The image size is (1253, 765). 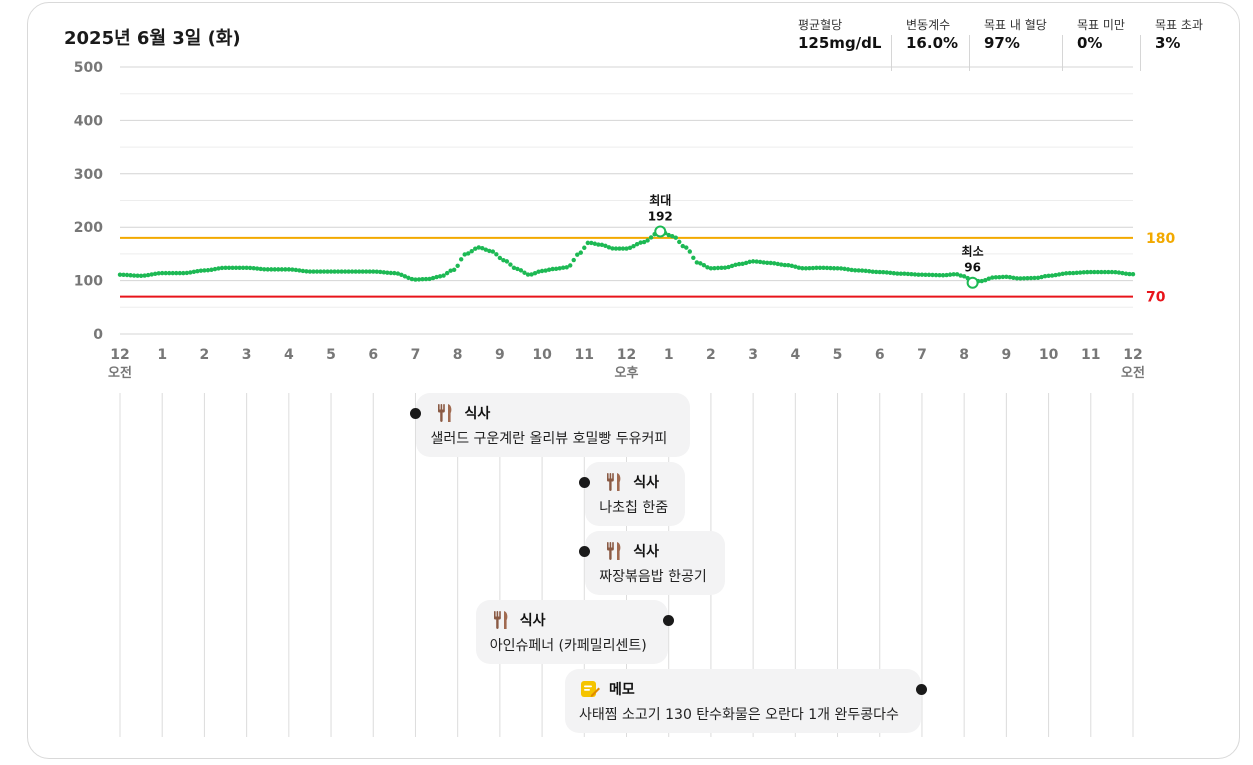 I want to click on meal-event-card: 식사 짜장볶음밥 한공기, so click(x=655, y=563).